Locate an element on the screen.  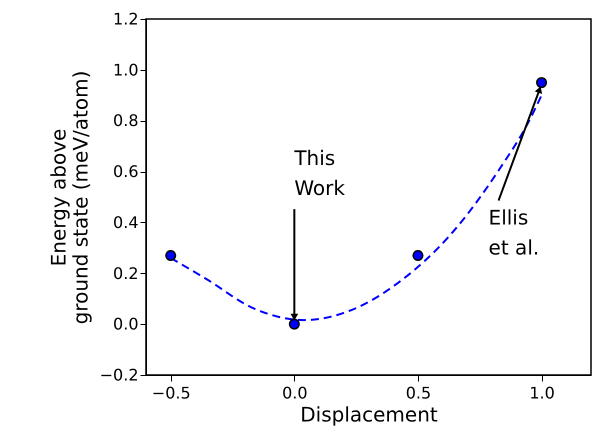
y-tick-label: 0.4 is located at coordinates (125, 222).